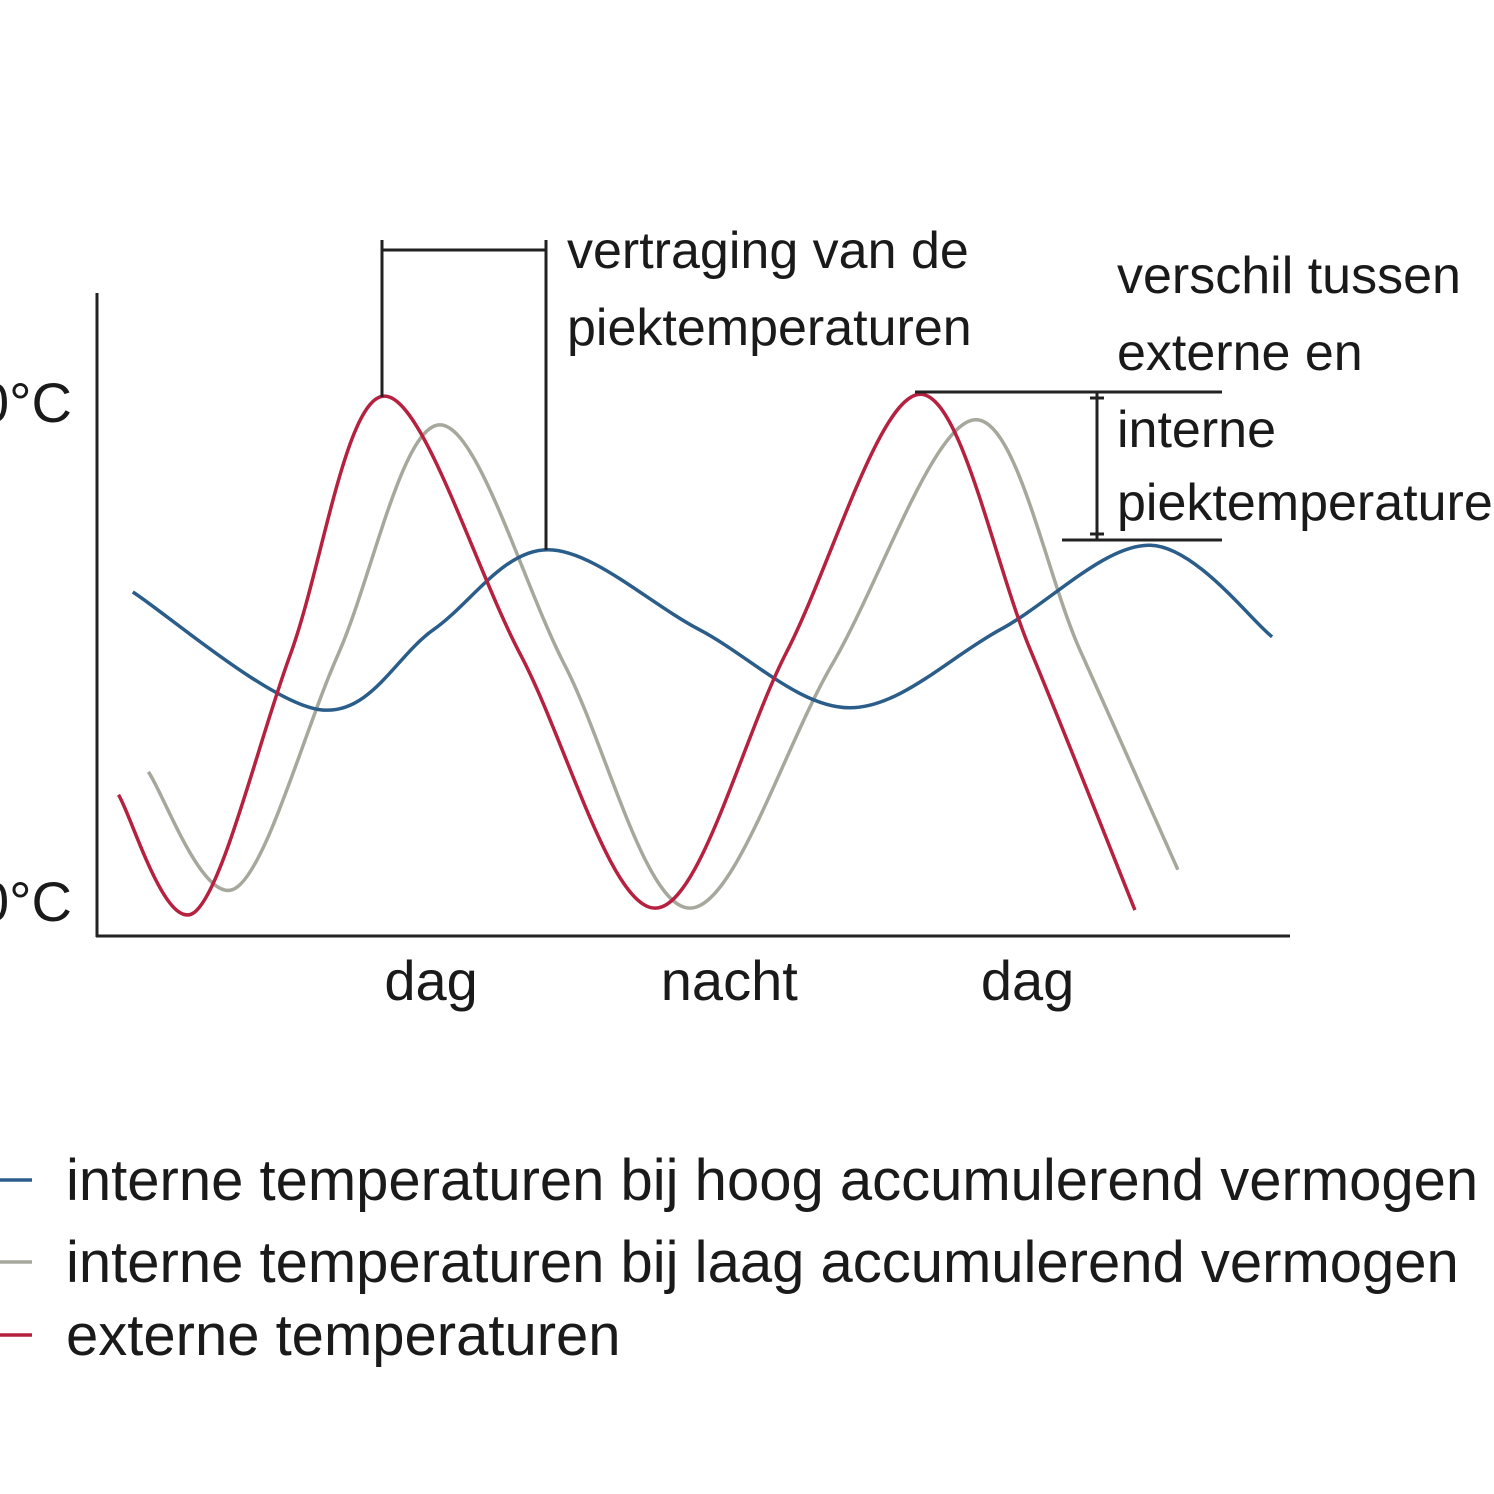 This screenshot has width=1494, height=1494. What do you see at coordinates (1068, 466) in the screenshot?
I see `difference-bracket` at bounding box center [1068, 466].